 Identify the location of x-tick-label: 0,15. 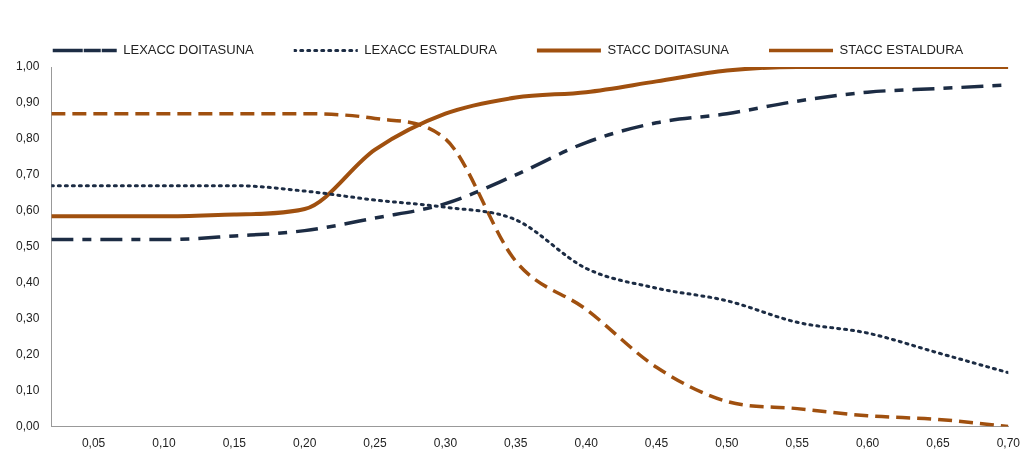
(234, 443).